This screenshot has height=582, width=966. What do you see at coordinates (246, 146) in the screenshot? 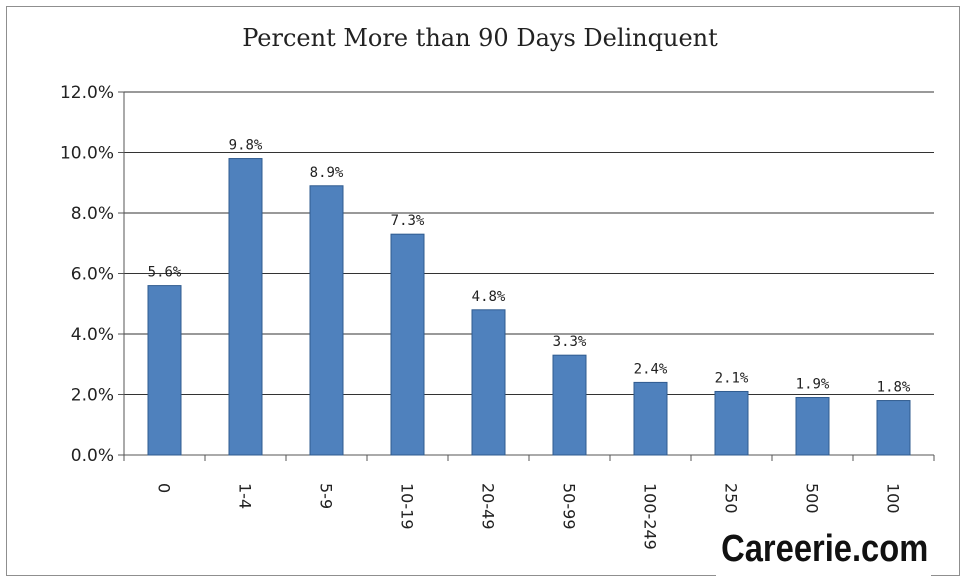
I see `data-label: 9.8%` at bounding box center [246, 146].